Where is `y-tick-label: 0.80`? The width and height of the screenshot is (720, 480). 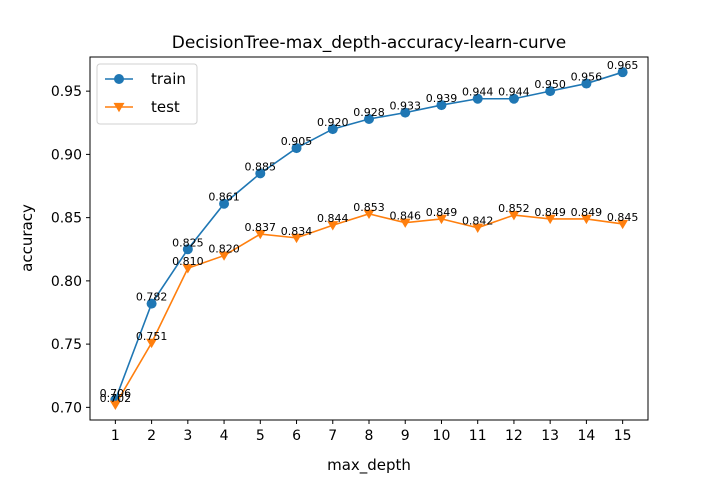 y-tick-label: 0.80 is located at coordinates (66, 282).